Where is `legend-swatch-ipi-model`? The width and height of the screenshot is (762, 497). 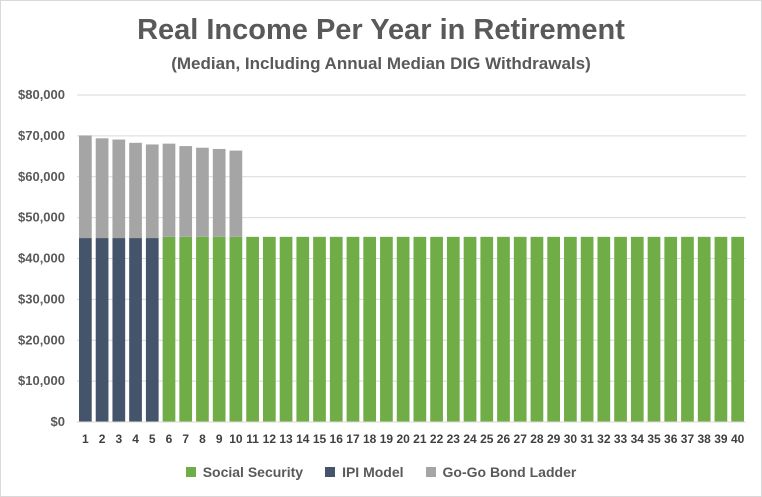
legend-swatch-ipi-model is located at coordinates (330, 472).